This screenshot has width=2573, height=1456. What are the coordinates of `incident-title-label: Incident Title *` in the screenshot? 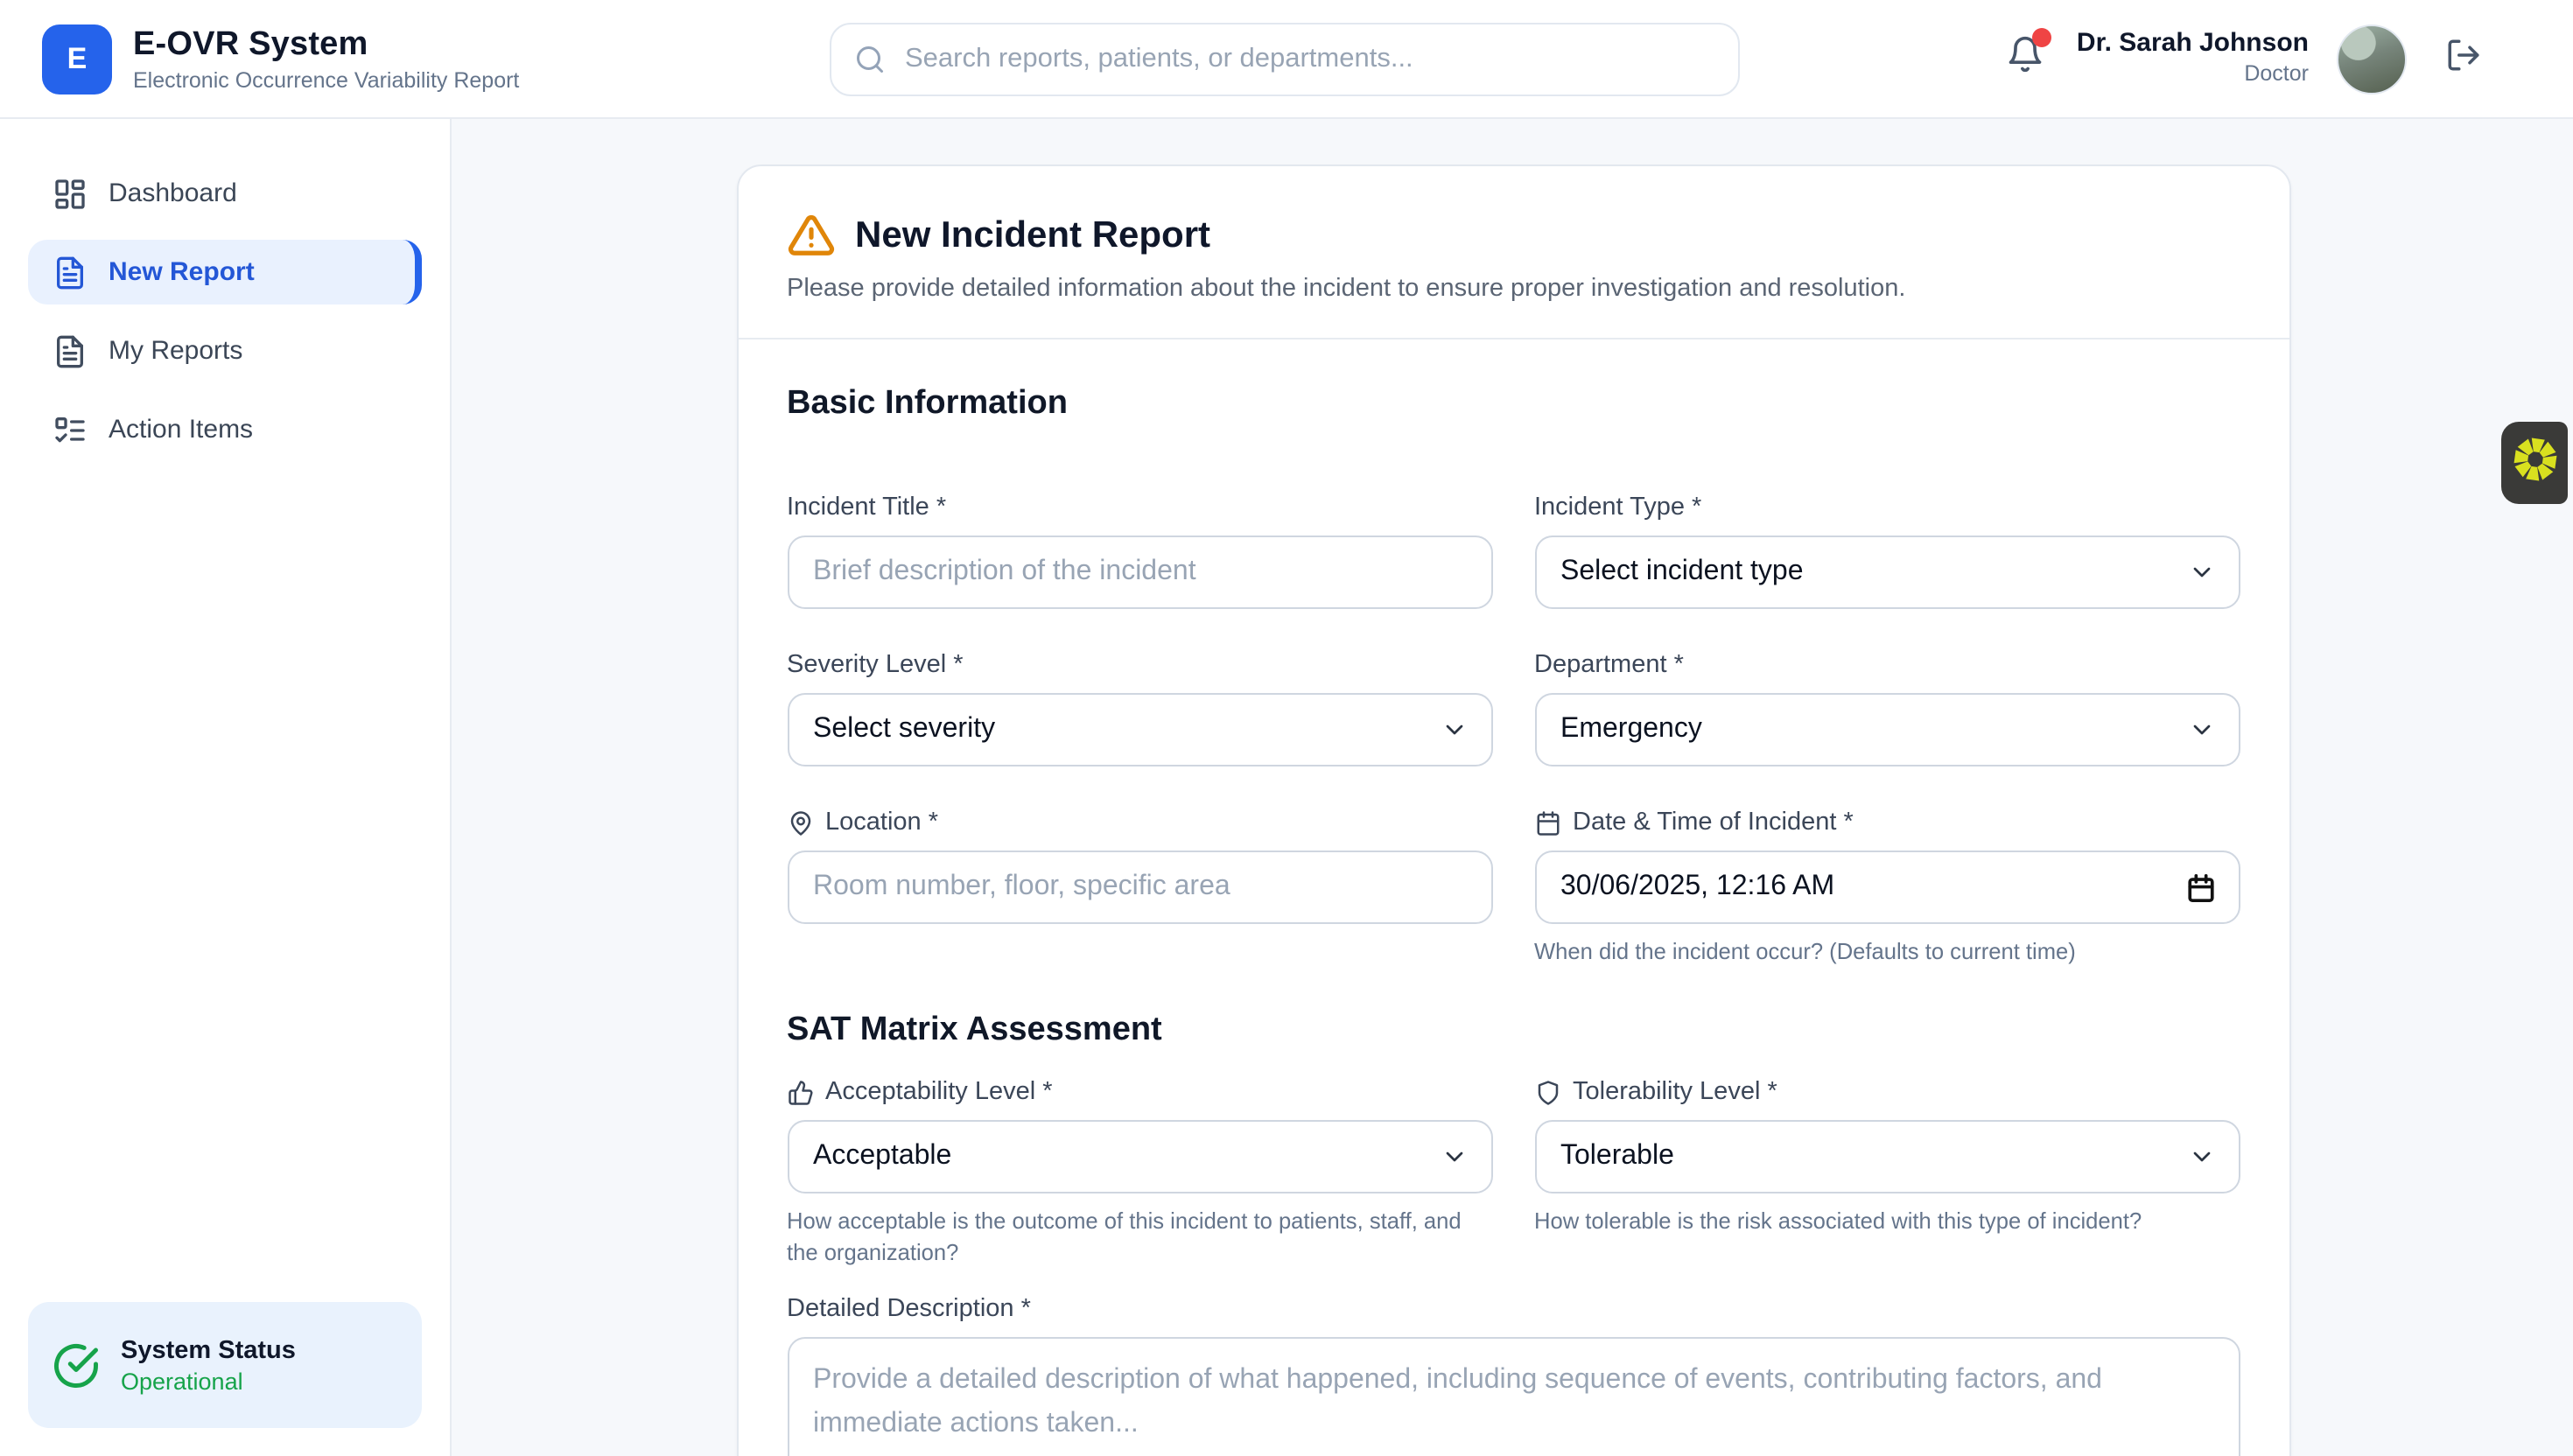 It's located at (867, 508).